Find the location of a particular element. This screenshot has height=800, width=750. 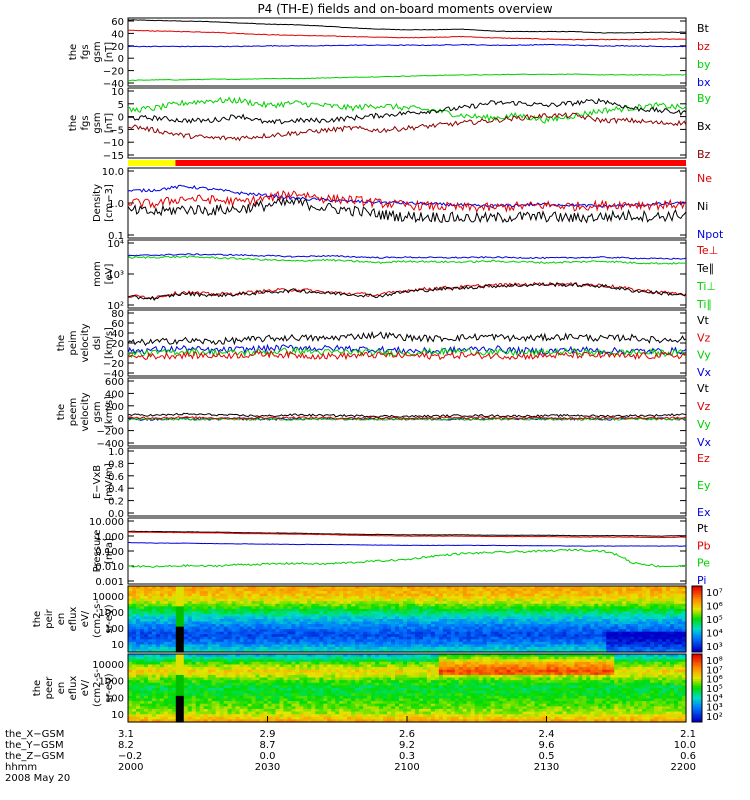

y-axis-label: Pressure is located at coordinates (97, 551).